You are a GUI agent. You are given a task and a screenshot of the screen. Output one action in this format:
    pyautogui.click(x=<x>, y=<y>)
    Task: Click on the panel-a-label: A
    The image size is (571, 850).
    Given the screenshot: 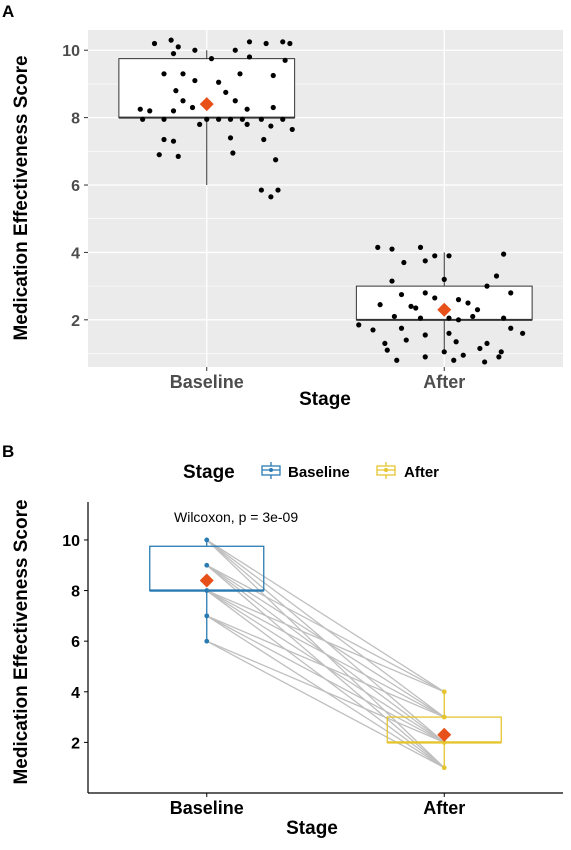 What is the action you would take?
    pyautogui.click(x=8, y=11)
    